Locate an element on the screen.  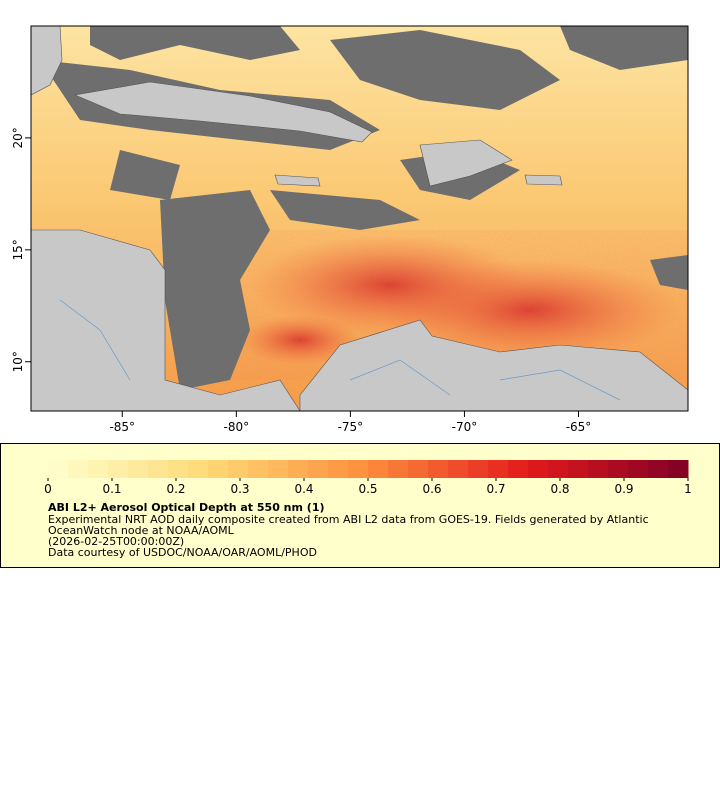
colorbar-tick-label: 0.9 is located at coordinates (623, 489).